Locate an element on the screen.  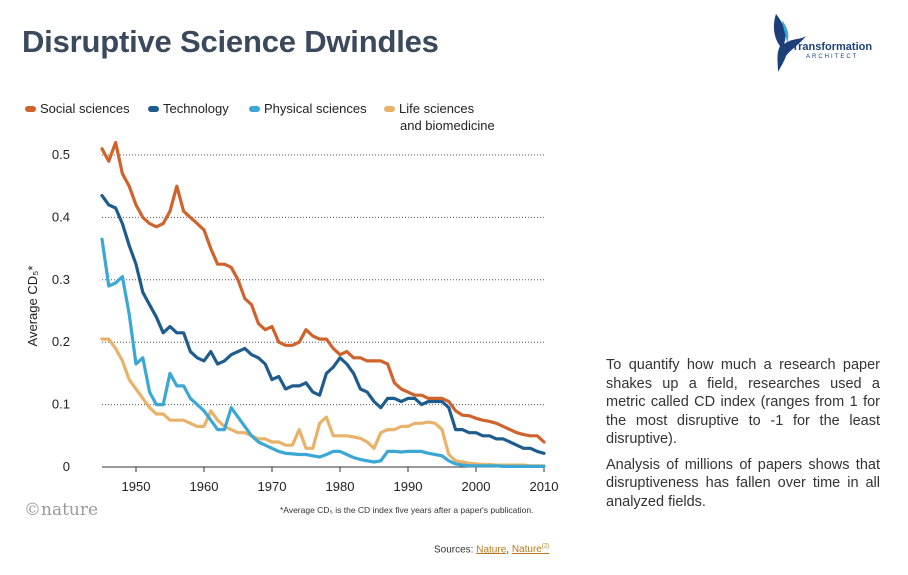
y-tick-label: 0 is located at coordinates (66, 466).